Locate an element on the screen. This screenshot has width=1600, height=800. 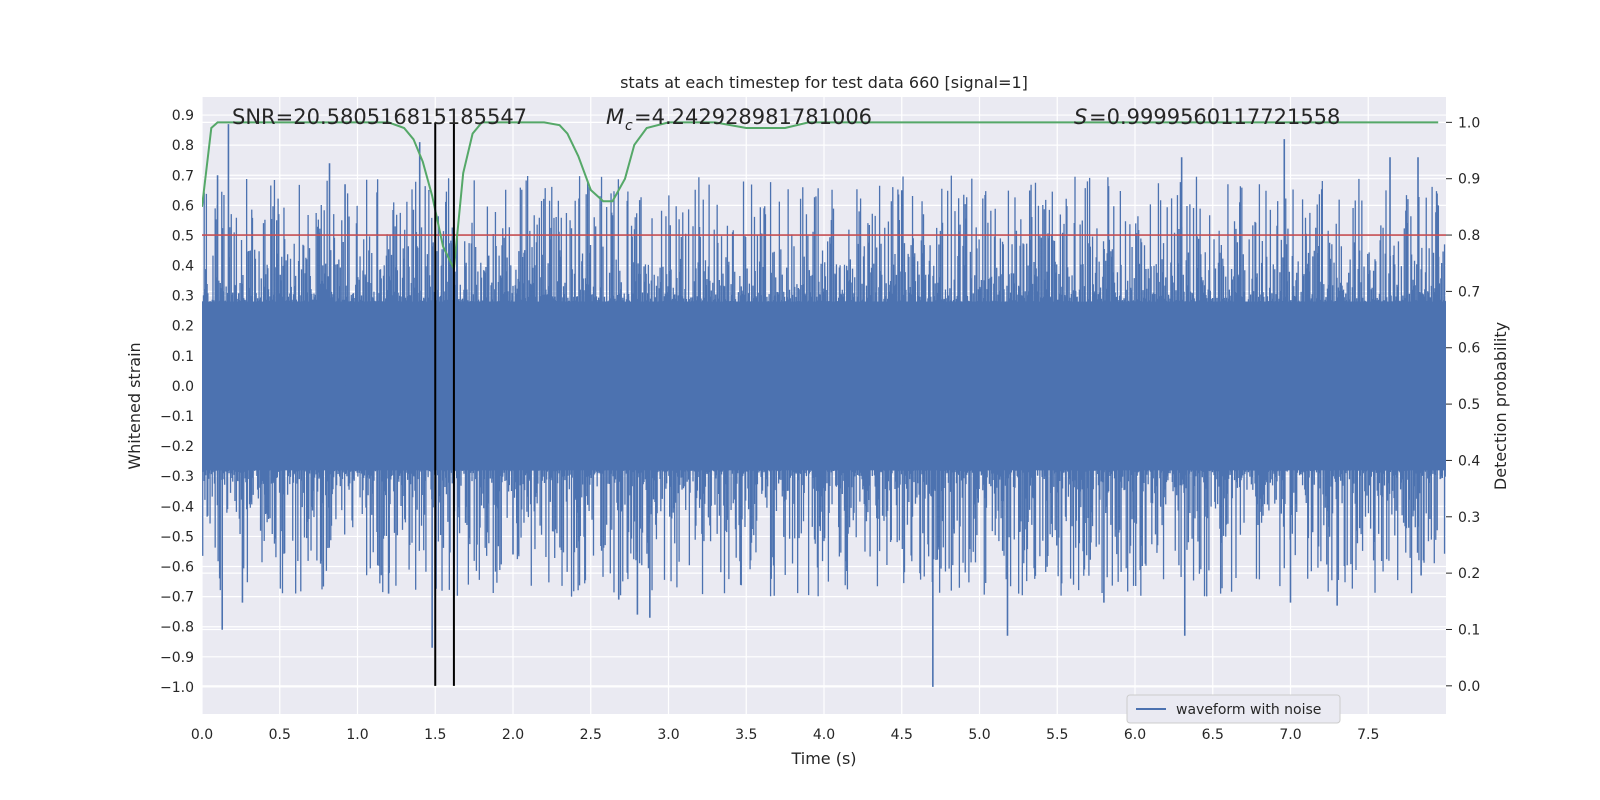
y-left-tick-label: 0.7 is located at coordinates (183, 176).